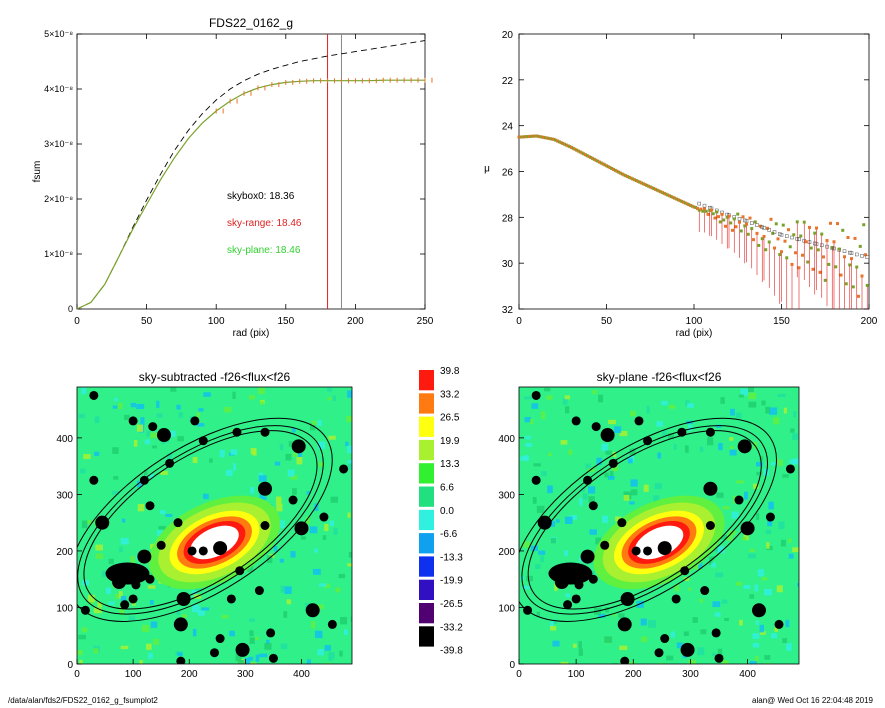 Image resolution: width=885 pixels, height=708 pixels. What do you see at coordinates (449, 534) in the screenshot?
I see `colorbar-label: -6.6` at bounding box center [449, 534].